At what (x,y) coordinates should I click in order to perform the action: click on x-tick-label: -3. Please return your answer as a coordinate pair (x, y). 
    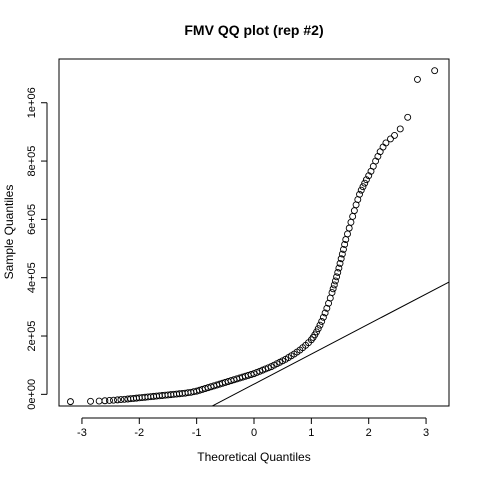
    Looking at the image, I should click on (82, 433).